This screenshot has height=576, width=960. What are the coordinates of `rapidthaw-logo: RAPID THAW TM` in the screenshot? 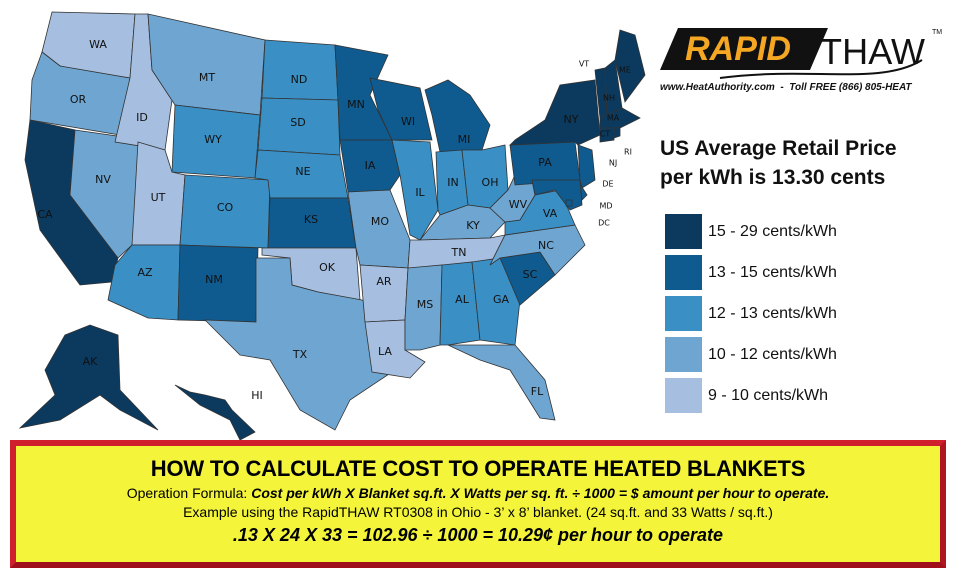 It's located at (801, 53).